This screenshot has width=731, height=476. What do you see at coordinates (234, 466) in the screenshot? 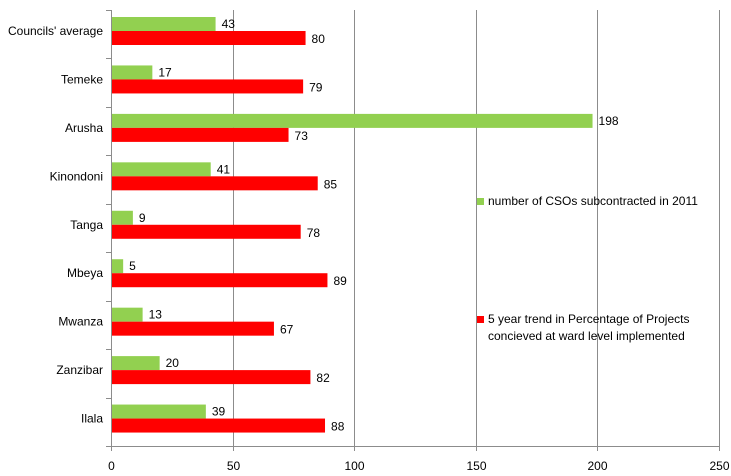
I see `x-tick-label-50: 50` at bounding box center [234, 466].